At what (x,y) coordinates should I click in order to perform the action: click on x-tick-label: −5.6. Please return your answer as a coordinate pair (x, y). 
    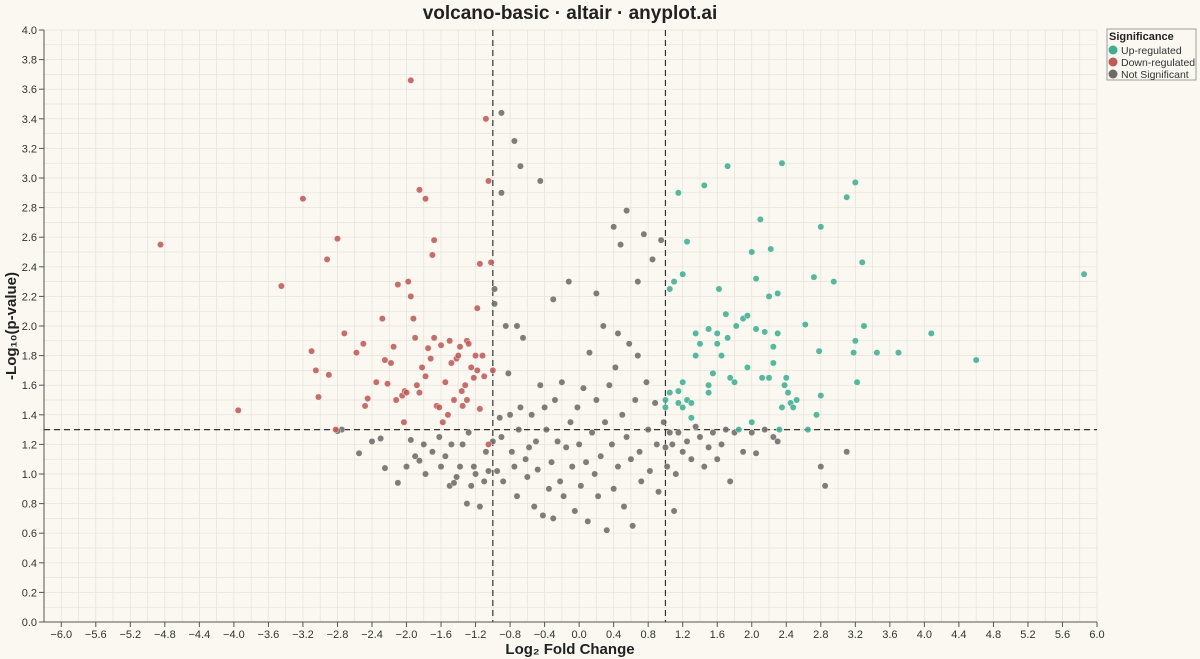
    Looking at the image, I should click on (96, 635).